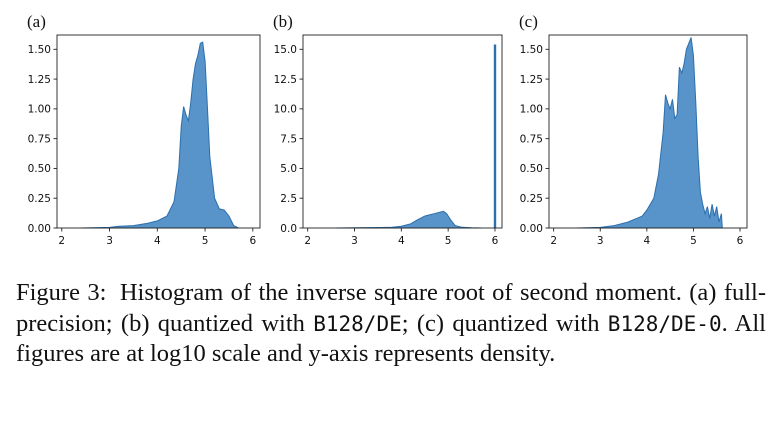  Describe the element at coordinates (664, 323) in the screenshot. I see `caption-code-2: B128/DE-0` at that location.